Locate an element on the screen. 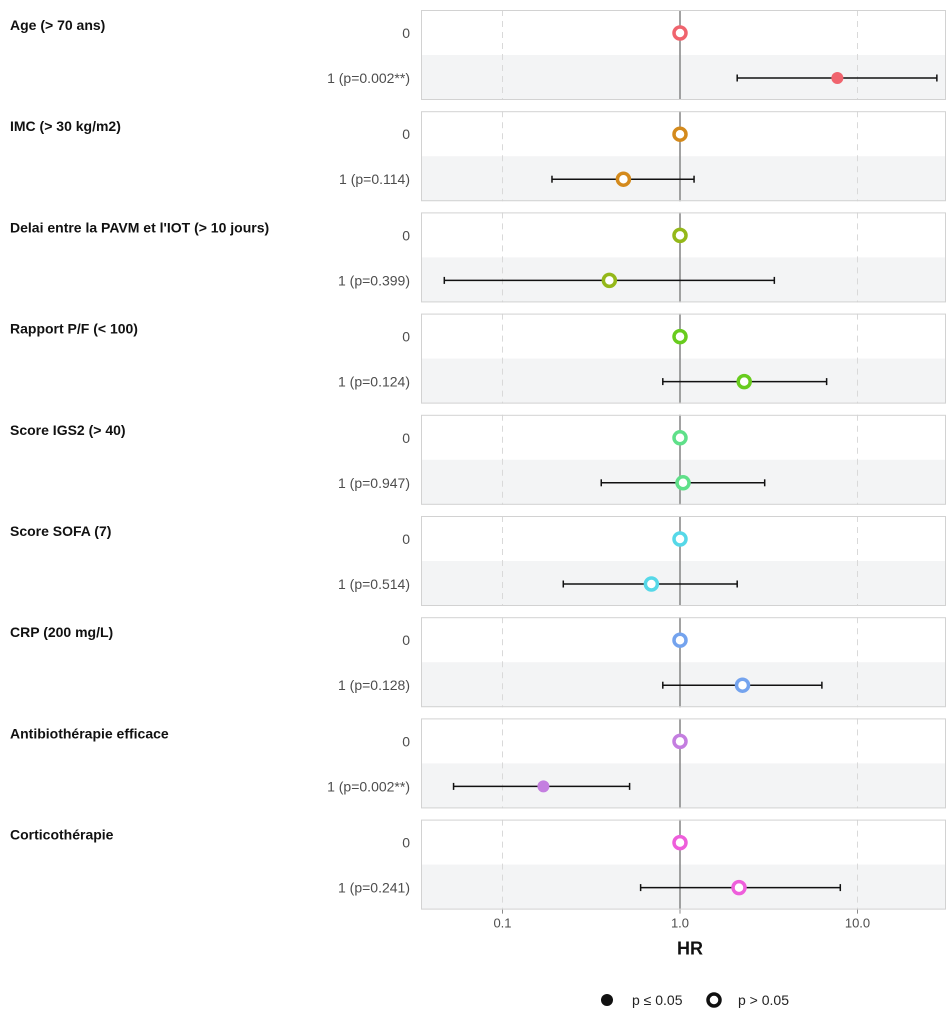 The width and height of the screenshot is (947, 1014). level-label: 1 (p=0.947) is located at coordinates (374, 483).